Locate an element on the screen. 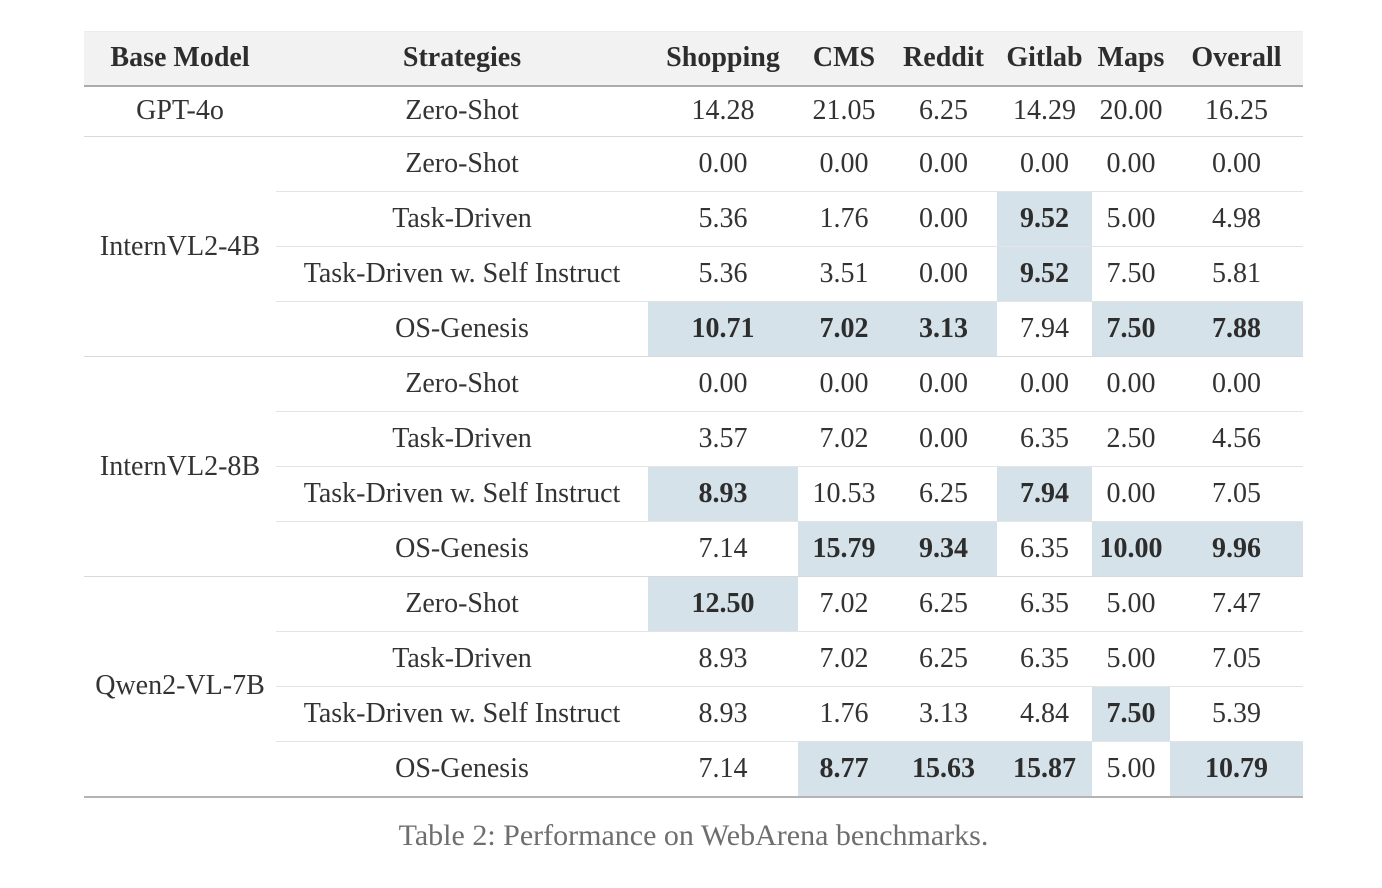 The height and width of the screenshot is (888, 1382). value-cell-best: 7.88 is located at coordinates (1236, 329).